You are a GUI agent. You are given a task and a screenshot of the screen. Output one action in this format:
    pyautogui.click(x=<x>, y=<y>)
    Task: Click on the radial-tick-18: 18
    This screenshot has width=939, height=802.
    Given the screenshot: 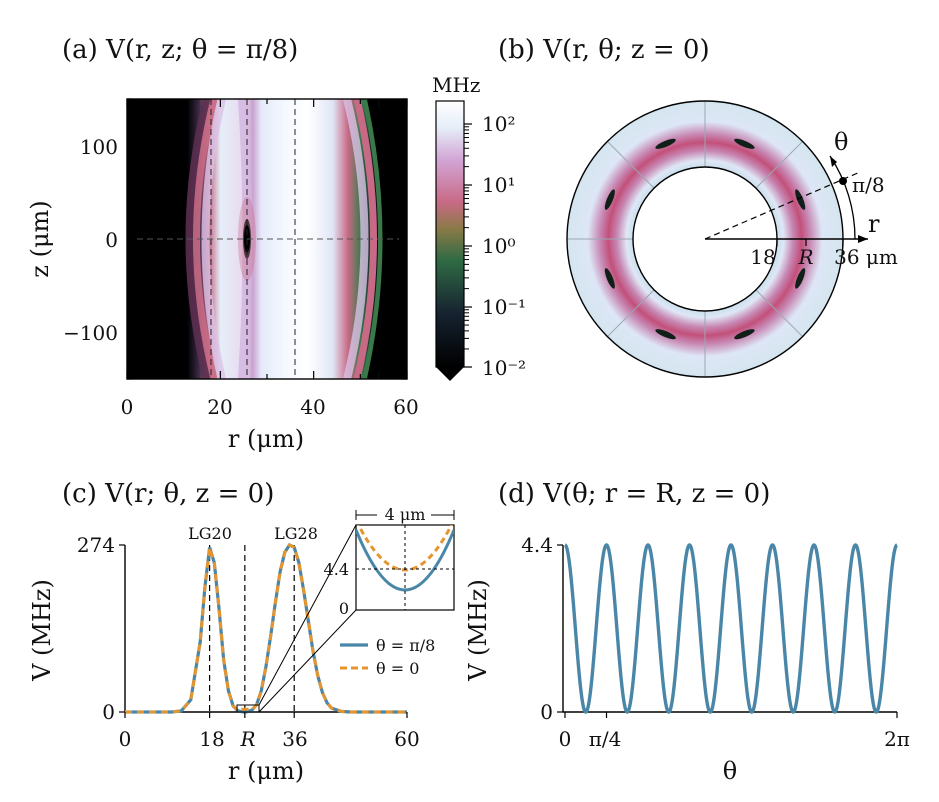 What is the action you would take?
    pyautogui.click(x=762, y=257)
    